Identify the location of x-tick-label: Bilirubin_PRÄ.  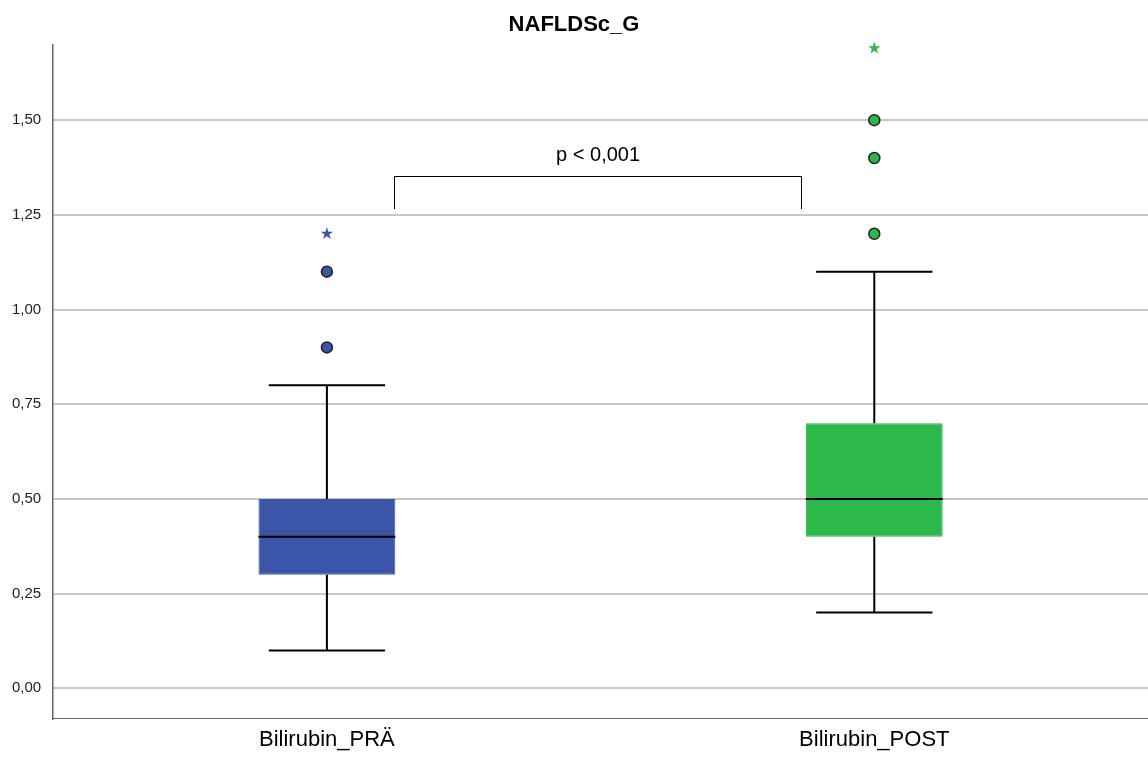
(327, 738).